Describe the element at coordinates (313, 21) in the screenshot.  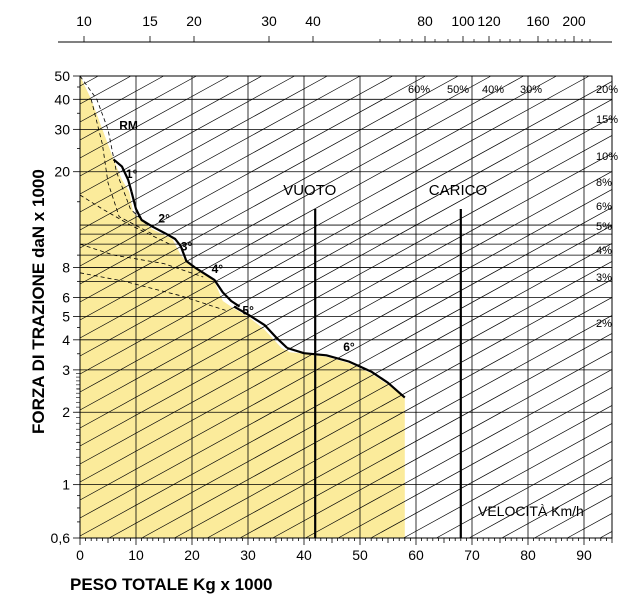
I see `speed-tick-label: 40` at that location.